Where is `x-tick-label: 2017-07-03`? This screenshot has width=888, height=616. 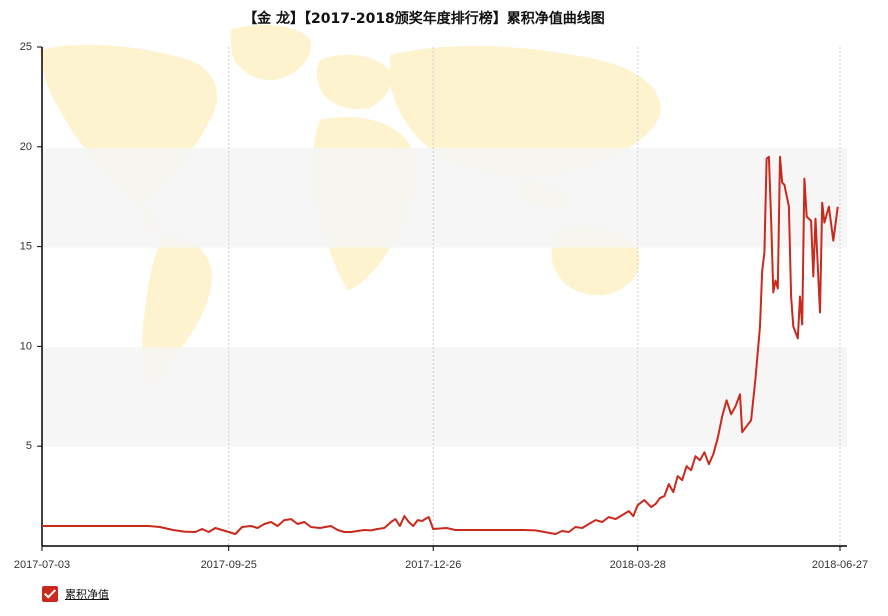
x-tick-label: 2017-07-03 is located at coordinates (42, 565).